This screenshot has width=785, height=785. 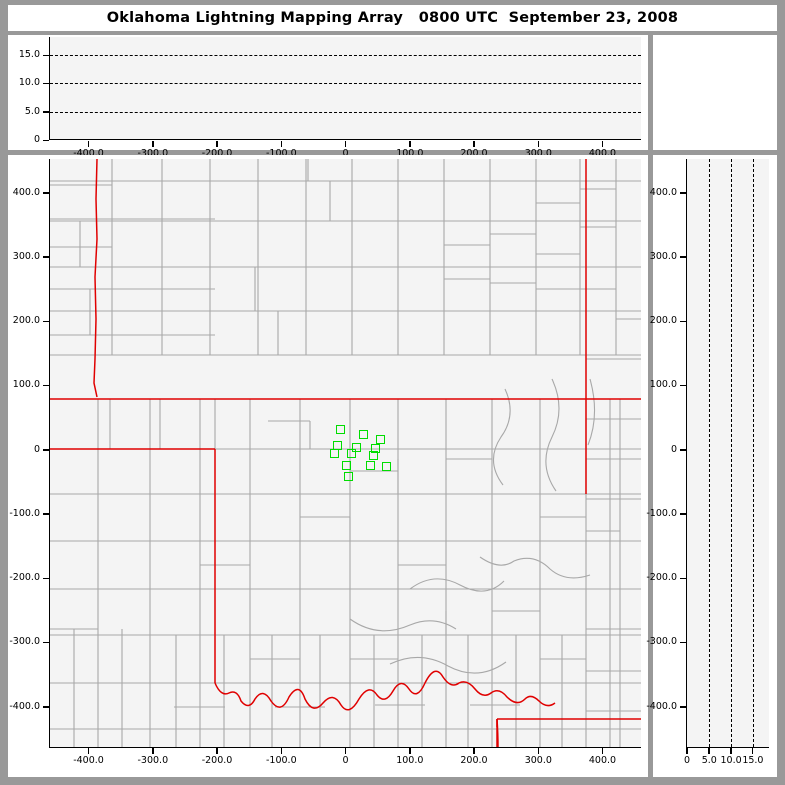 What do you see at coordinates (26, 192) in the screenshot?
I see `map-ylabel-400: 400.0` at bounding box center [26, 192].